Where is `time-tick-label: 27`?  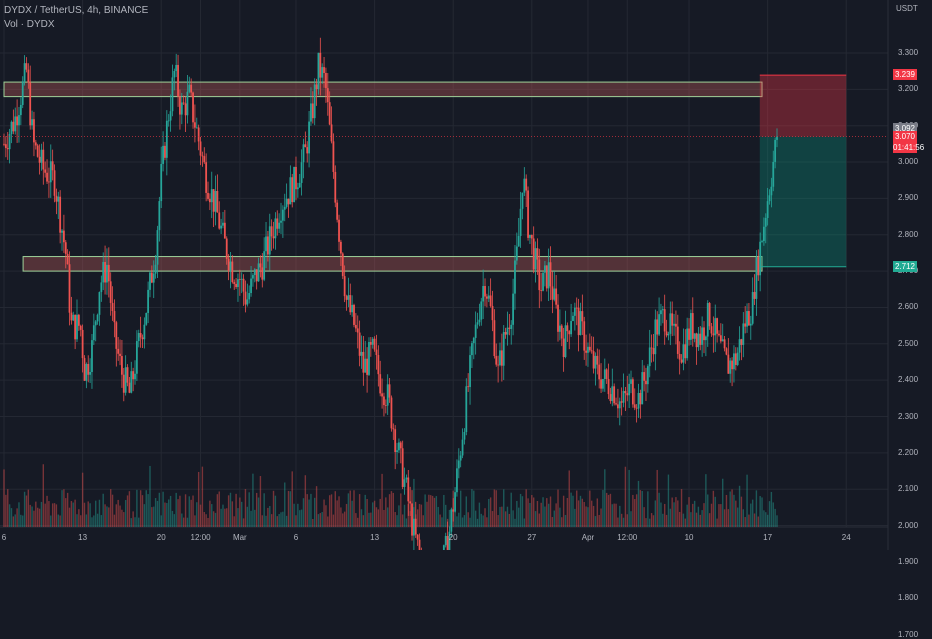 time-tick-label: 27 is located at coordinates (532, 537).